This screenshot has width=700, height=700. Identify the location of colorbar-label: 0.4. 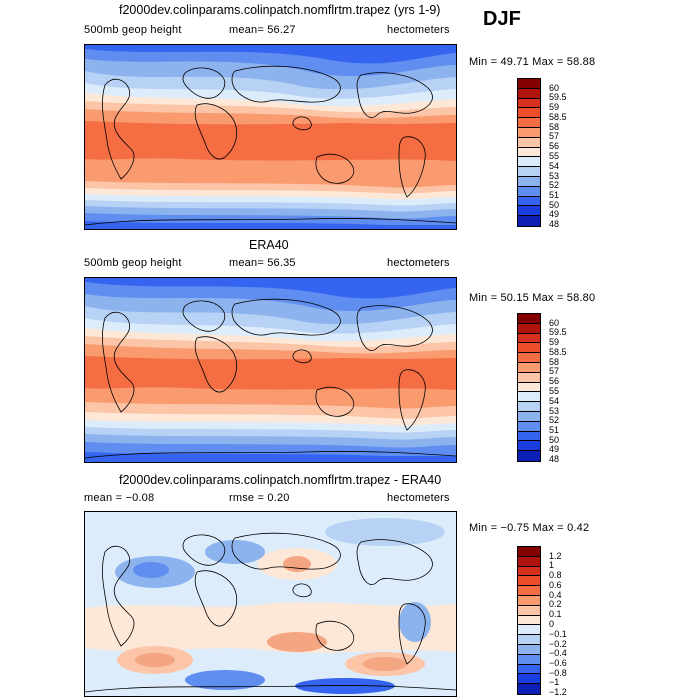
(555, 595).